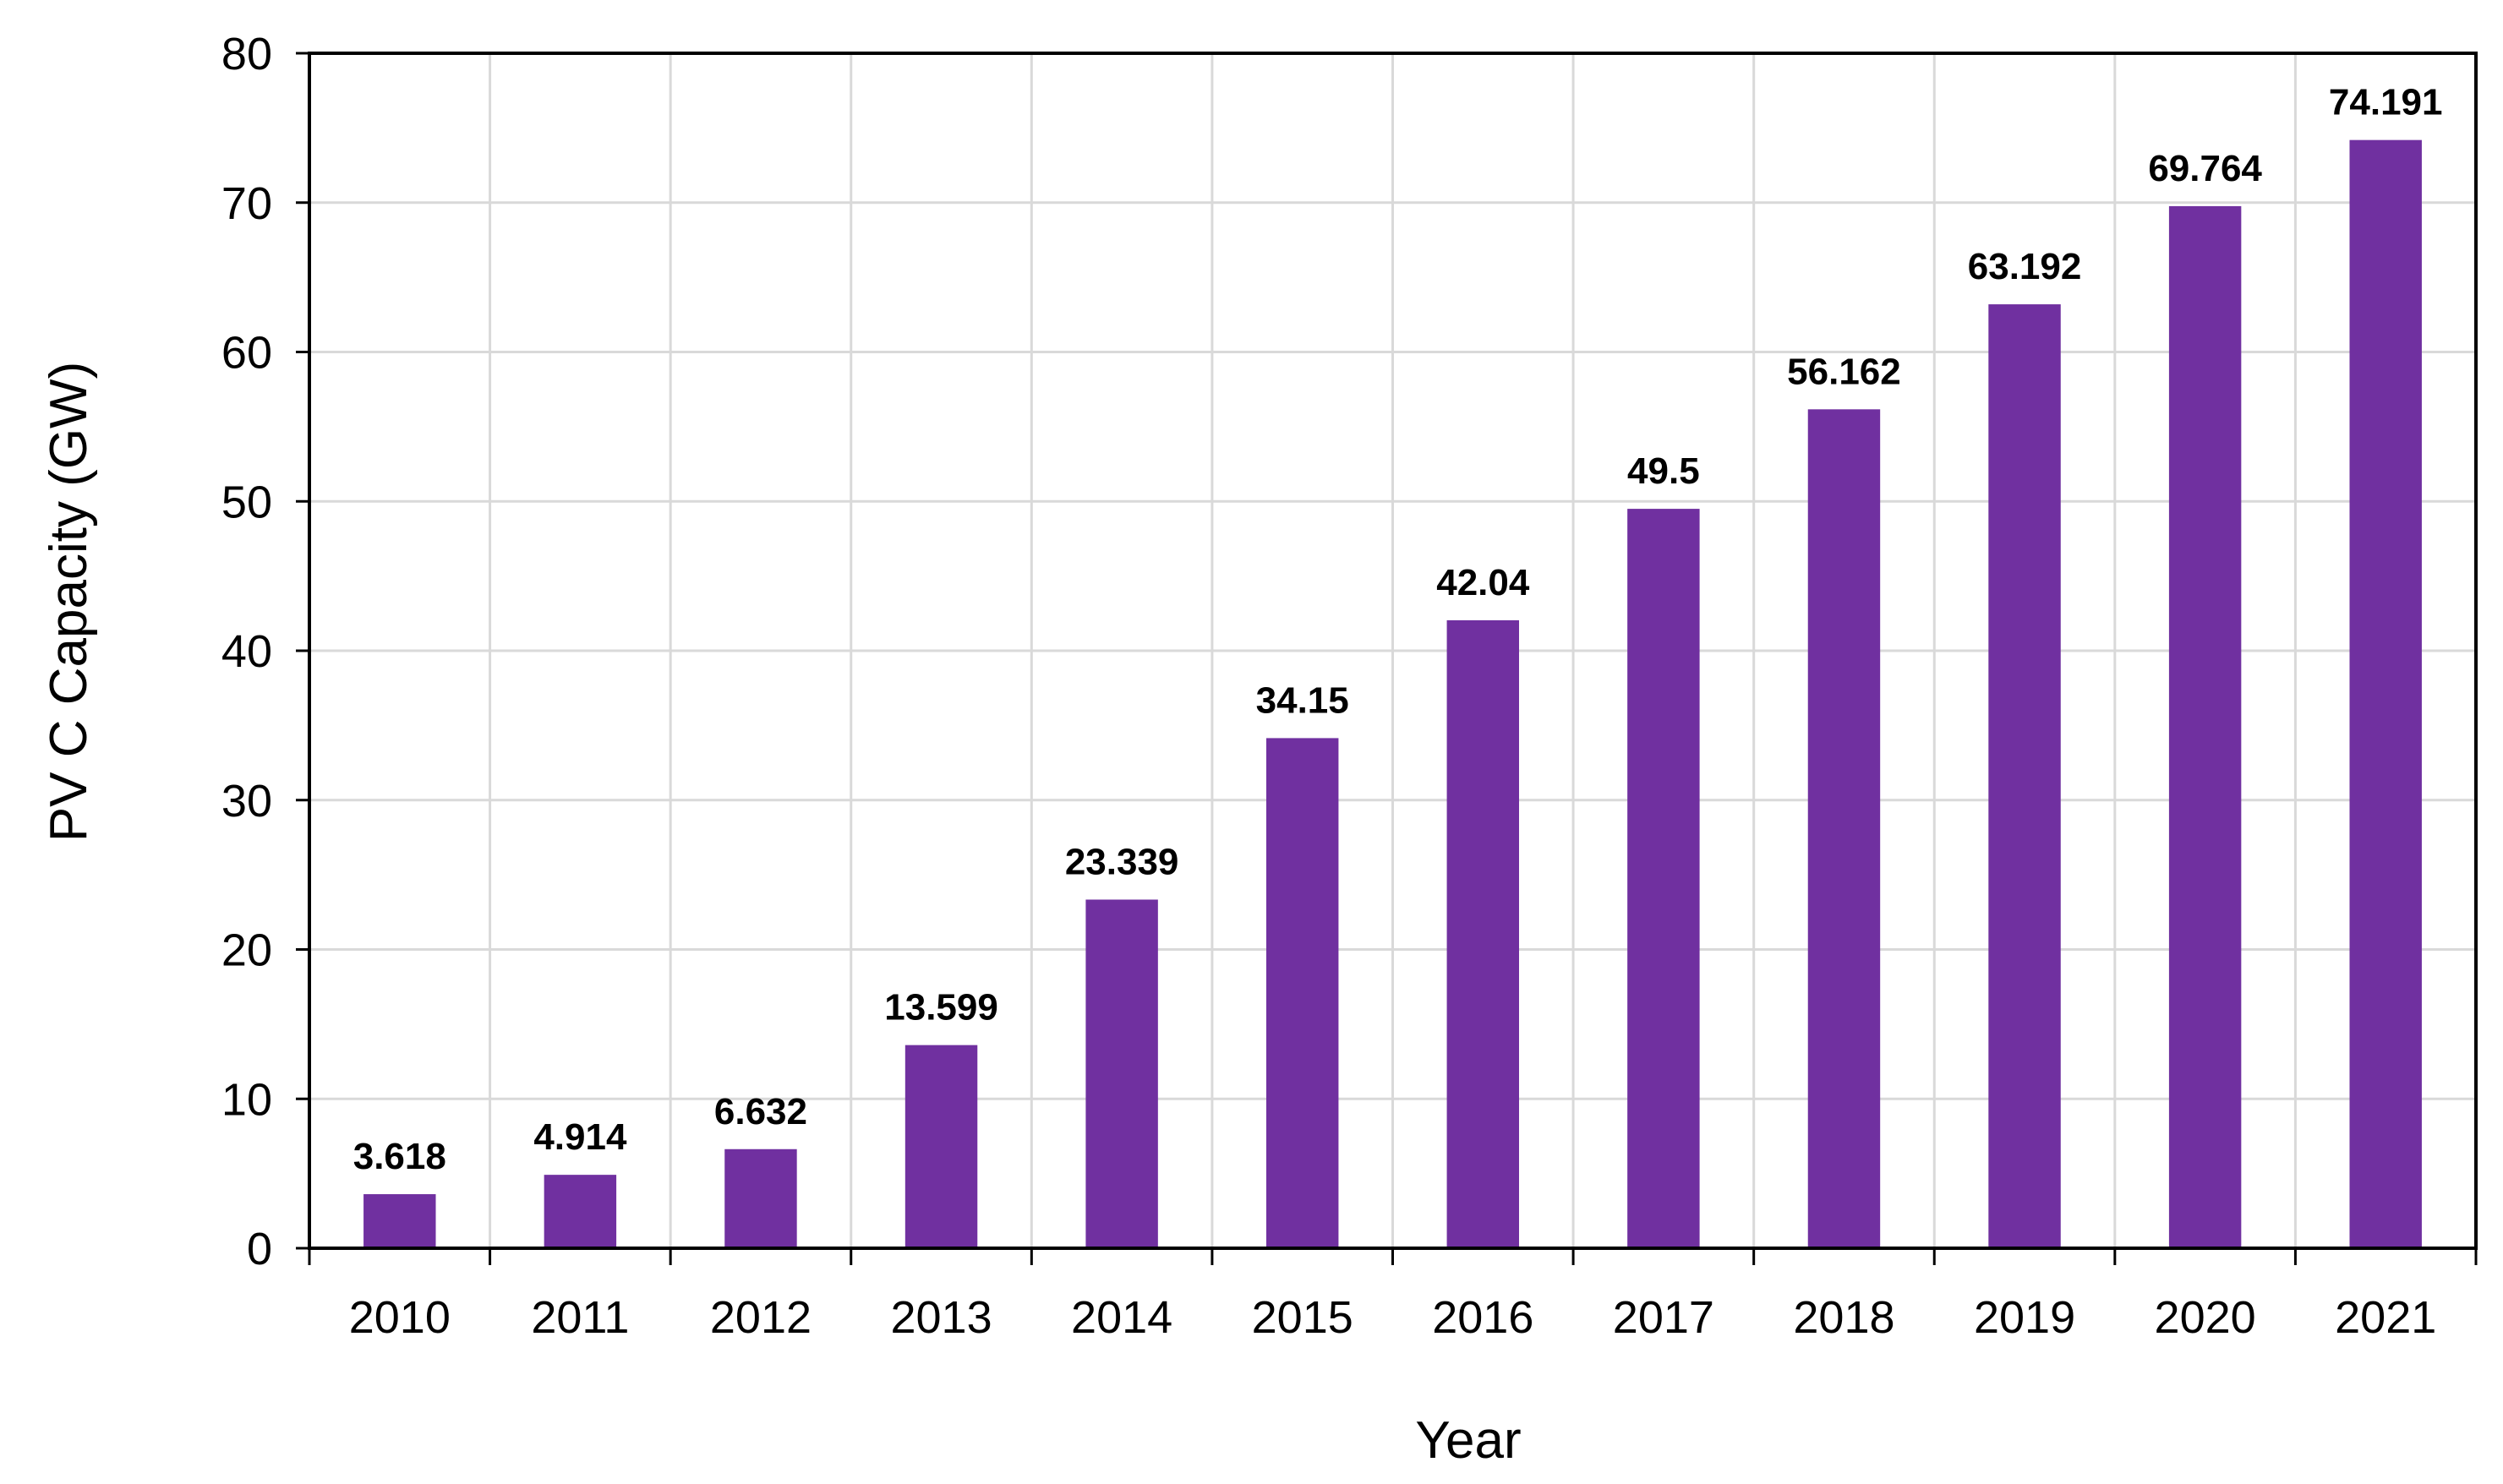  What do you see at coordinates (399, 1221) in the screenshot?
I see `bar-2010` at bounding box center [399, 1221].